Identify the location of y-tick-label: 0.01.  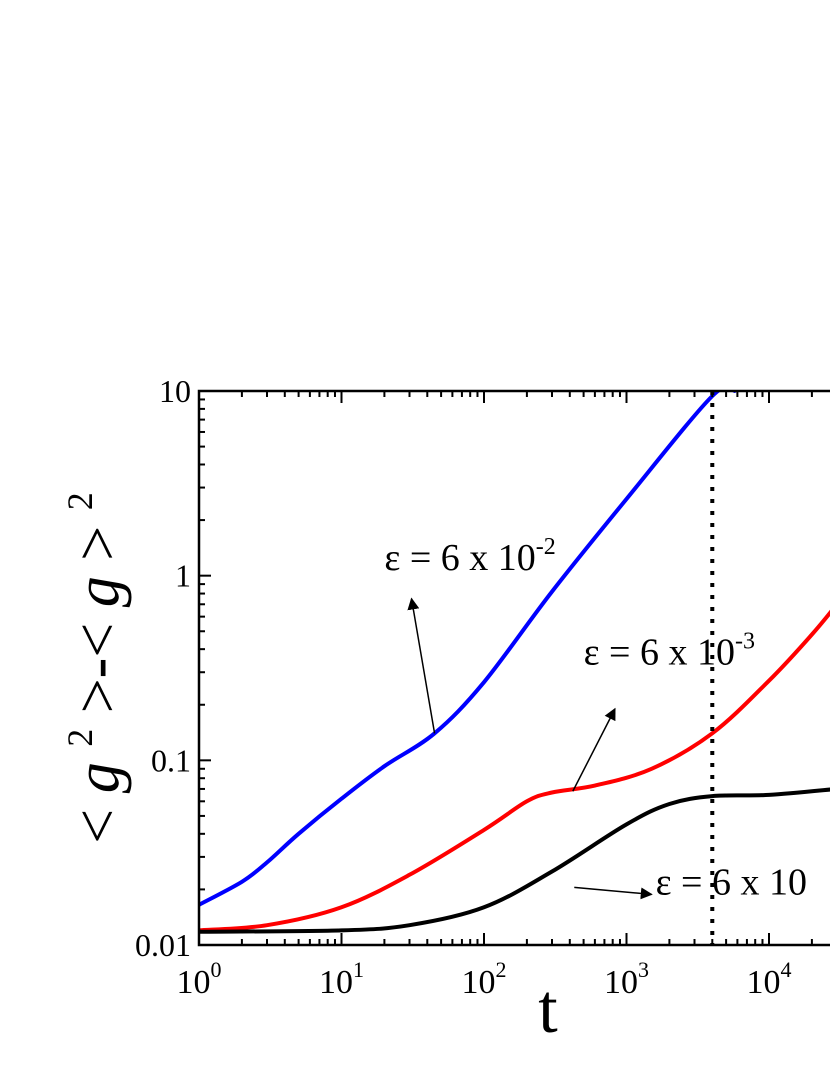
(163, 945).